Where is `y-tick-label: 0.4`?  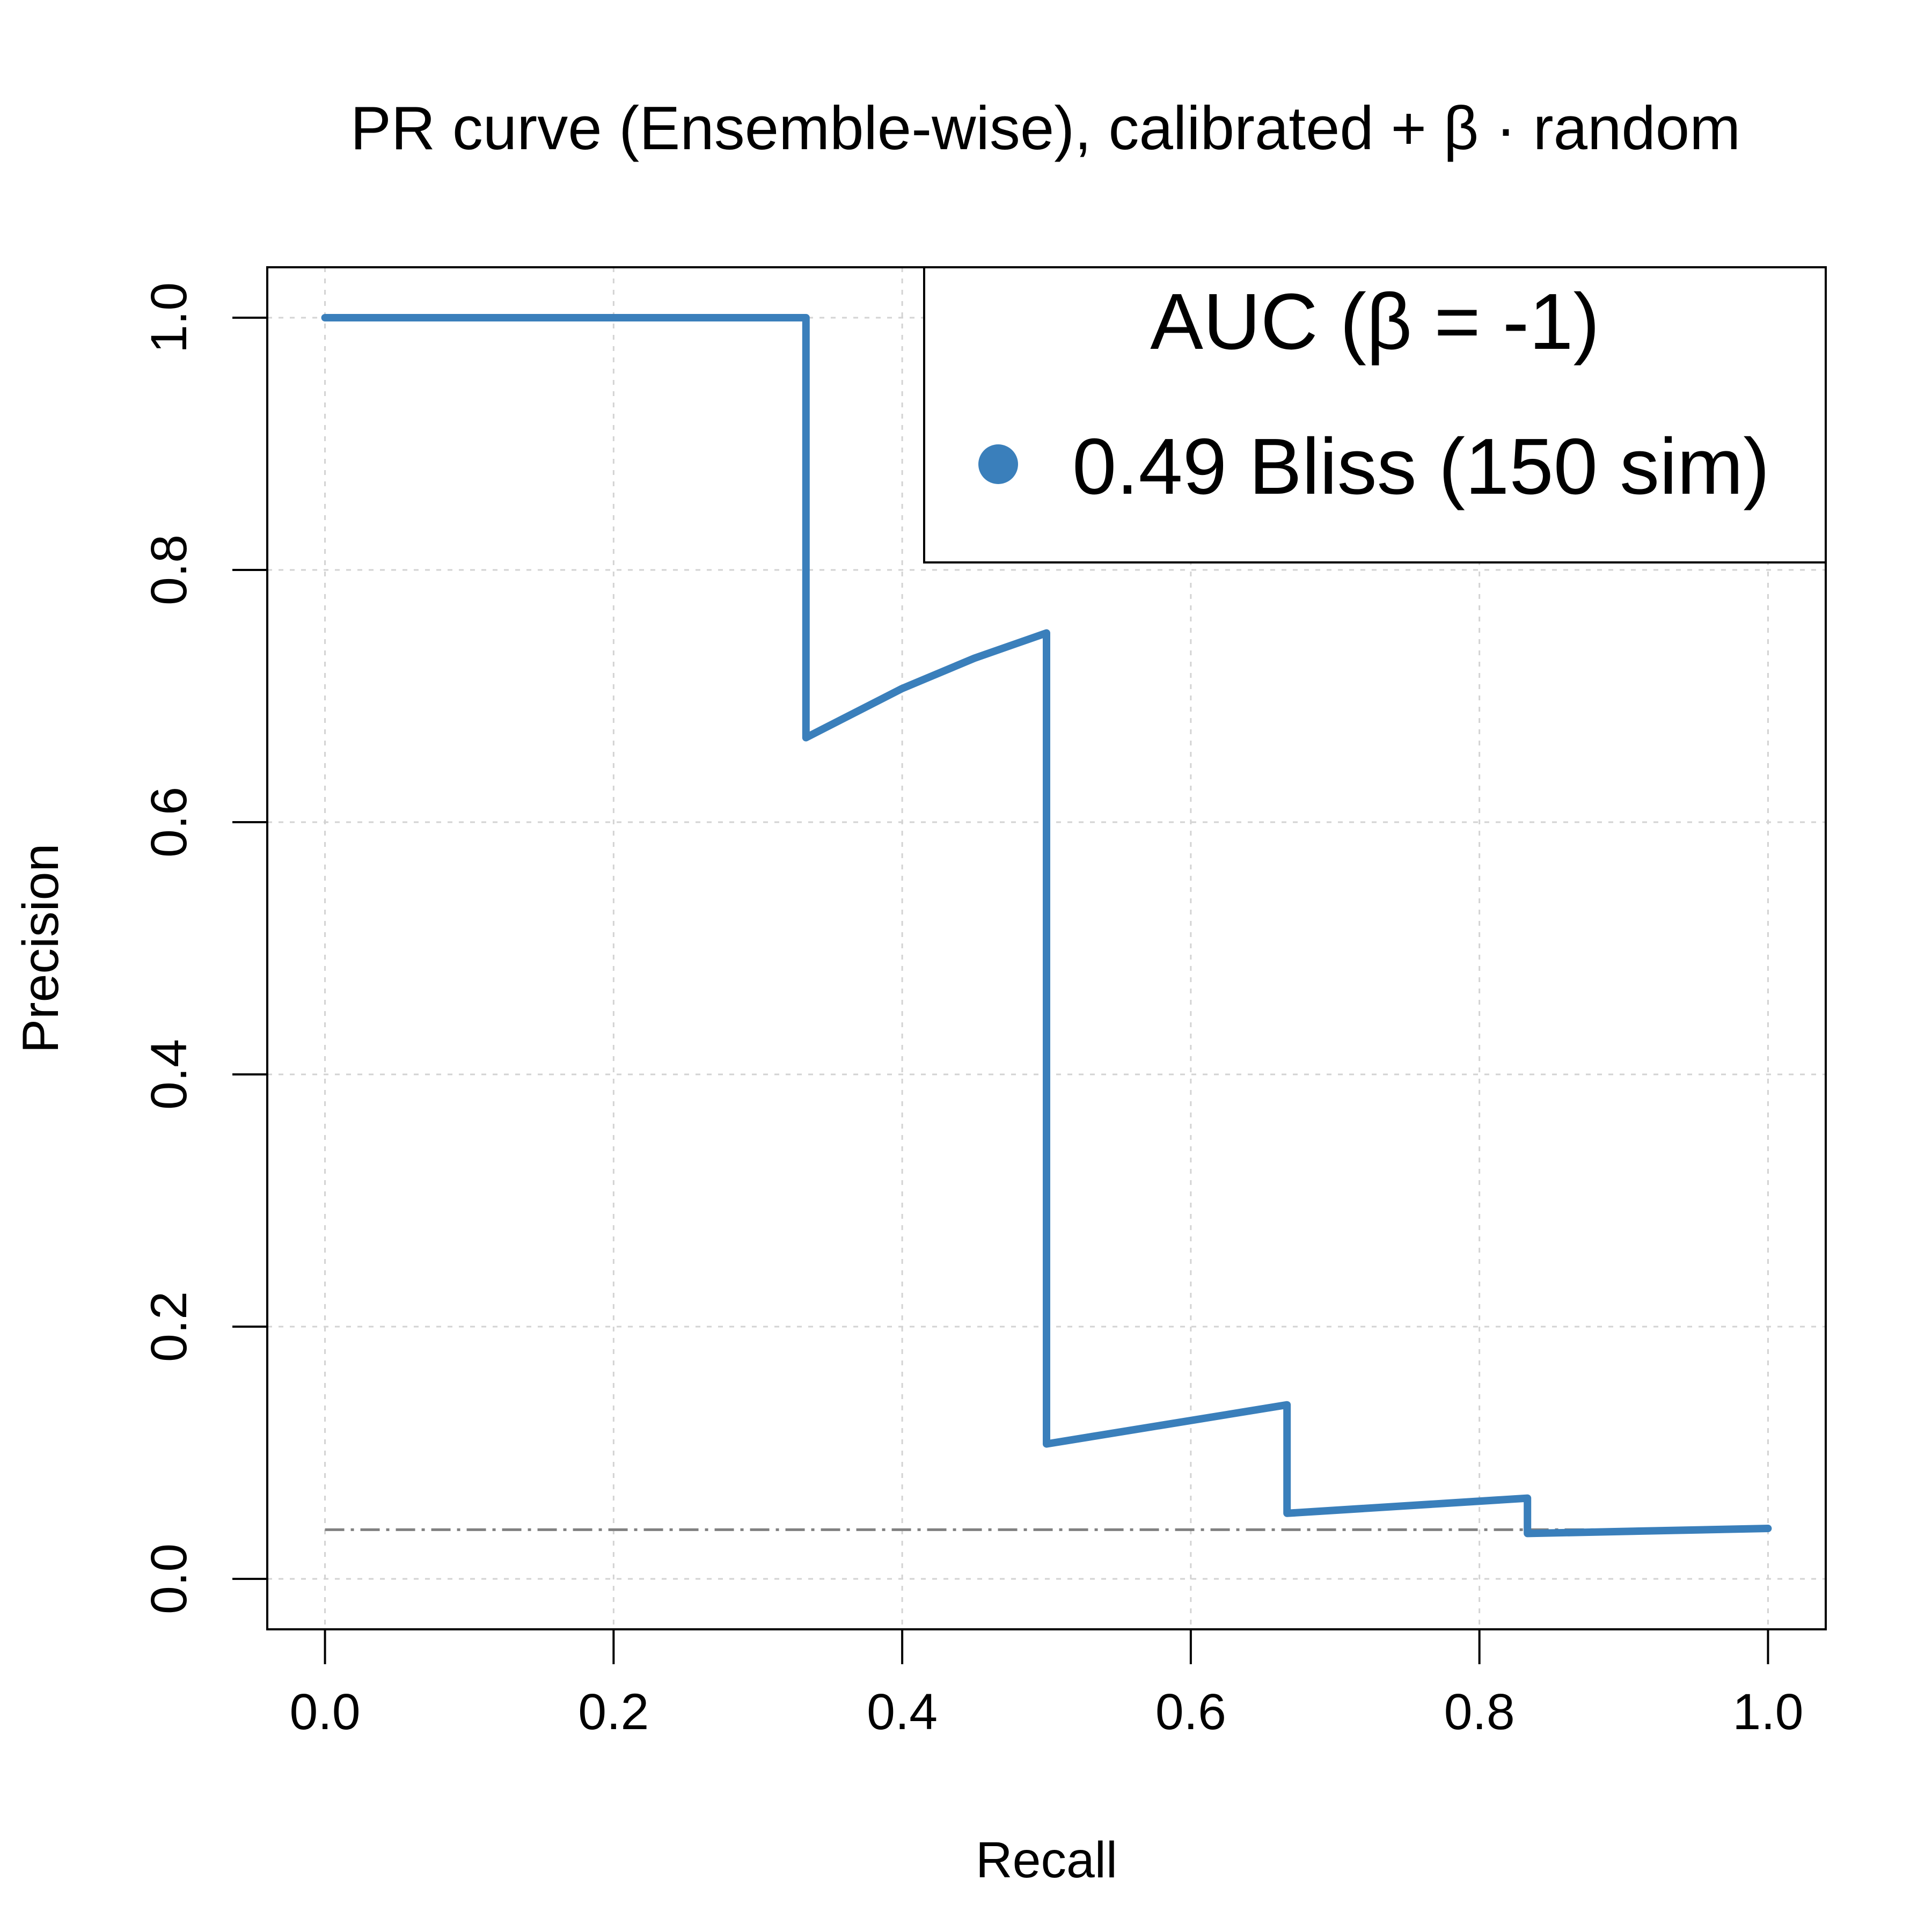
y-tick-label: 0.4 is located at coordinates (169, 1074).